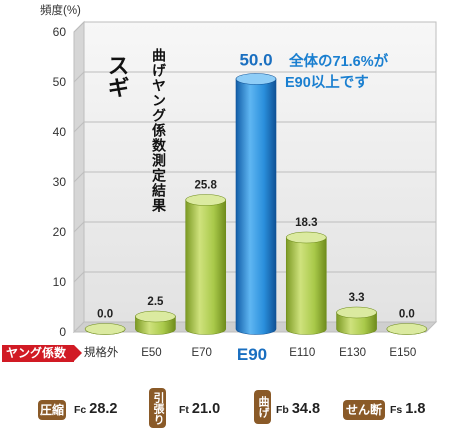 The image size is (449, 431). Describe the element at coordinates (206, 409) in the screenshot. I see `tension-value: 21.0` at that location.